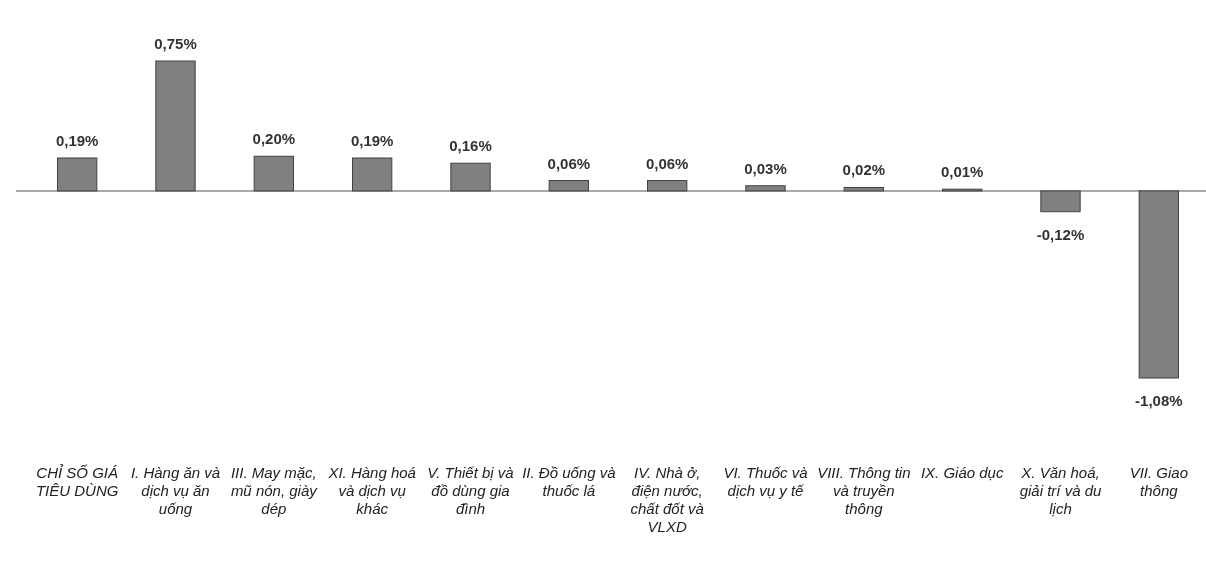  What do you see at coordinates (864, 170) in the screenshot?
I see `data-label: 0,02%` at bounding box center [864, 170].